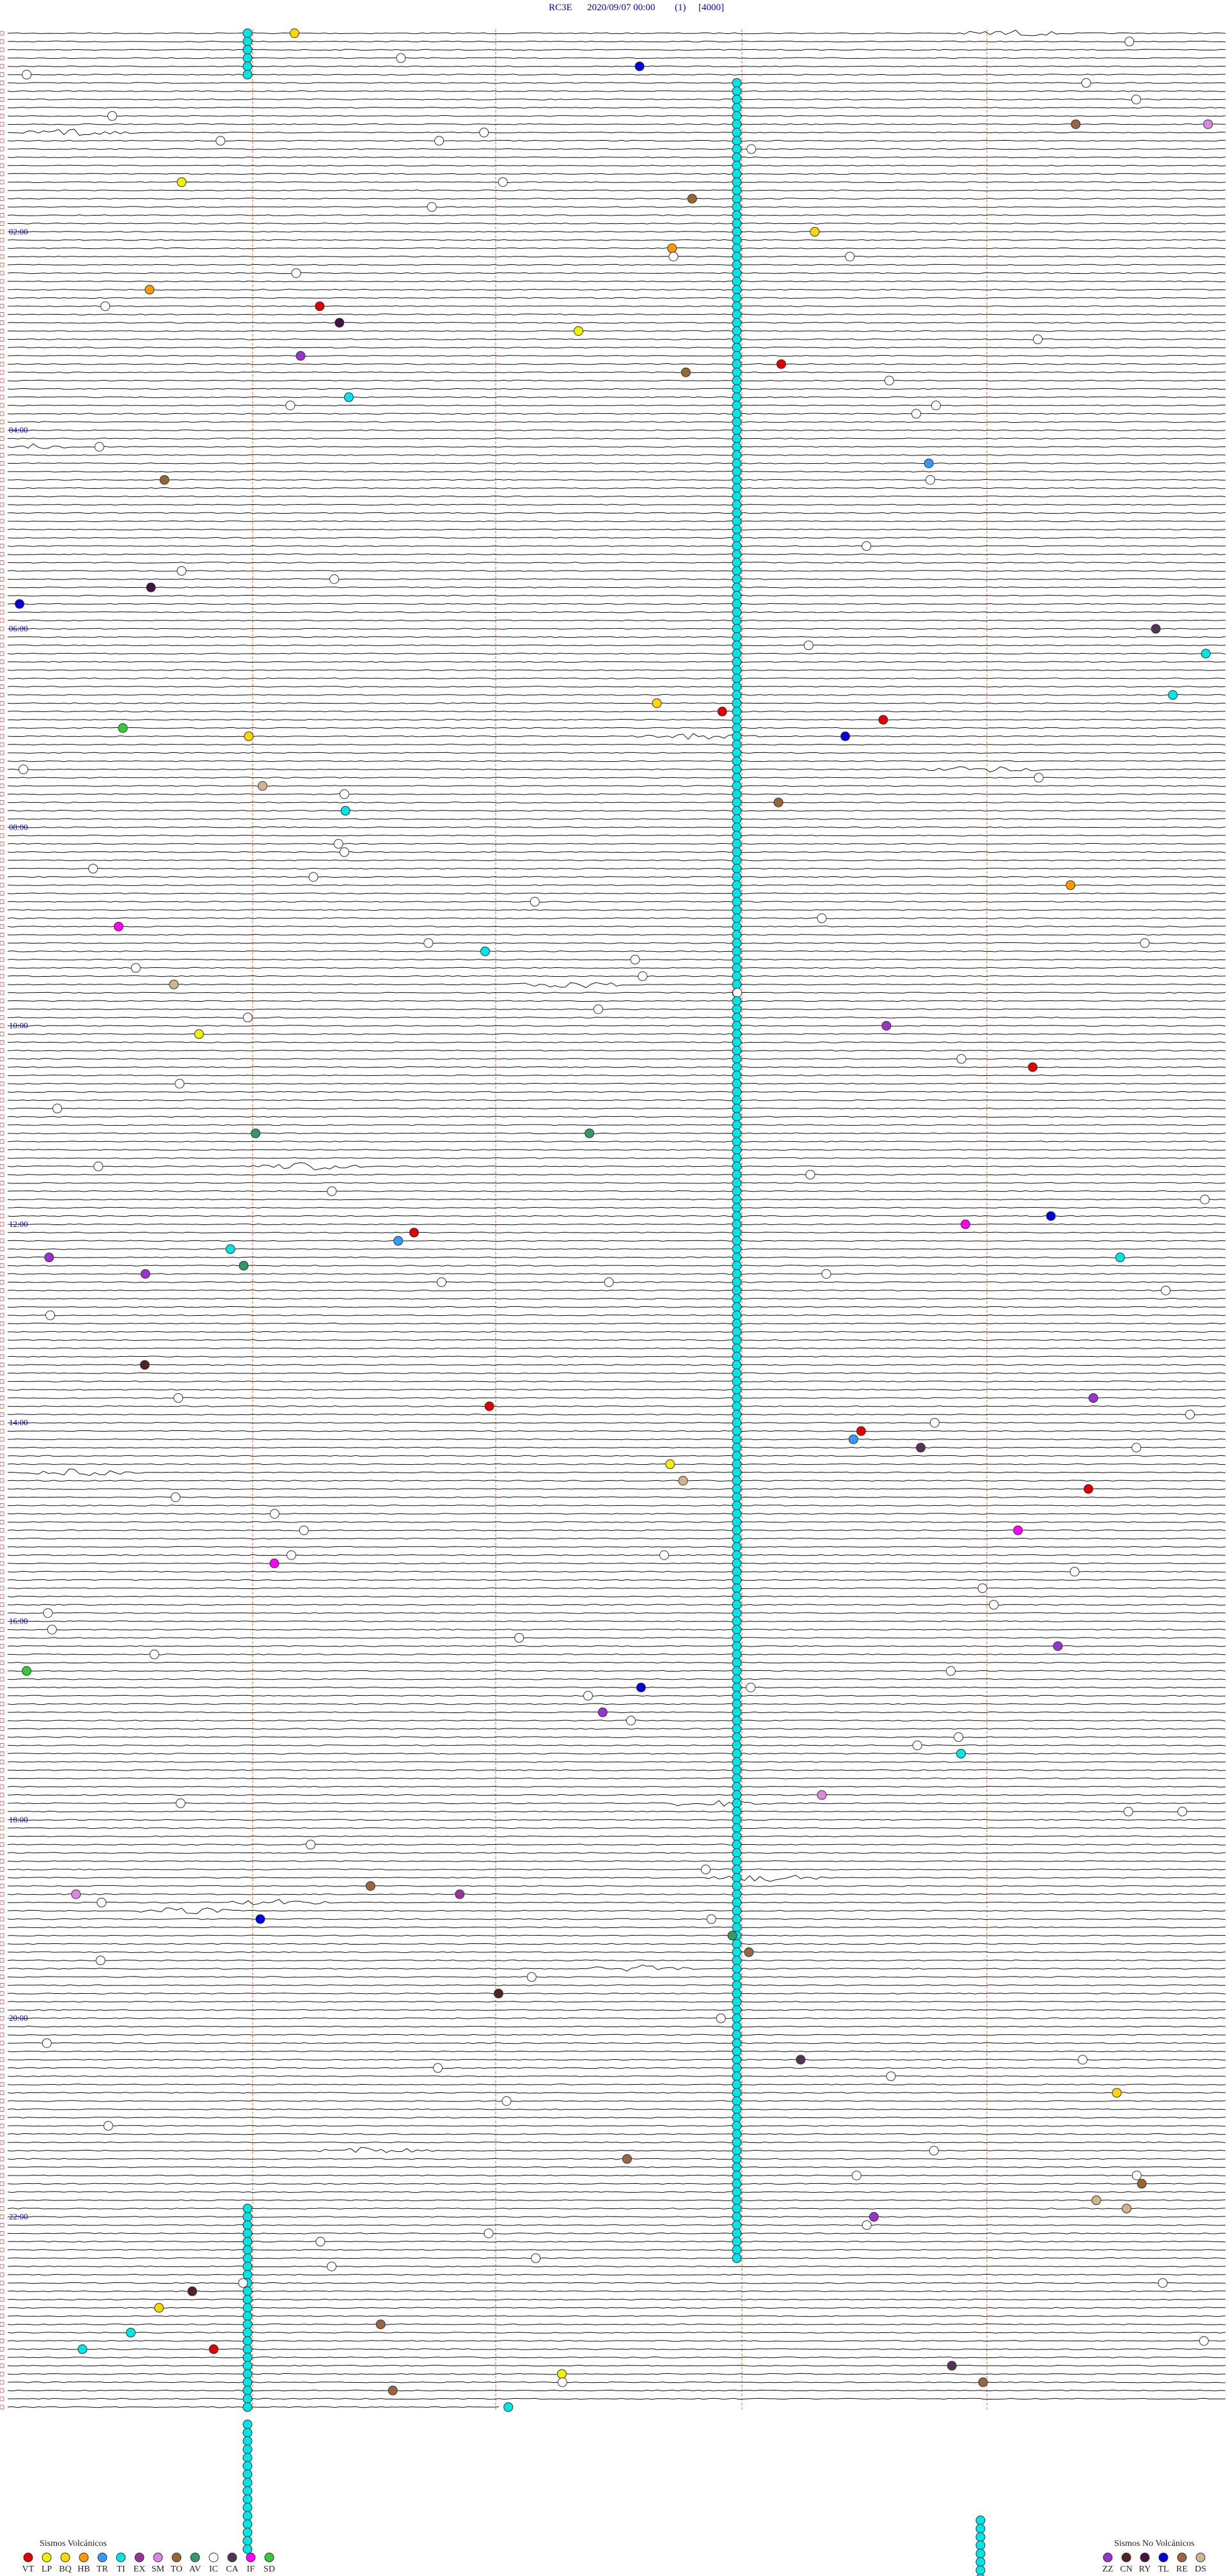 This screenshot has height=2576, width=1228. Describe the element at coordinates (18, 430) in the screenshot. I see `hour-label: 04:00` at that location.